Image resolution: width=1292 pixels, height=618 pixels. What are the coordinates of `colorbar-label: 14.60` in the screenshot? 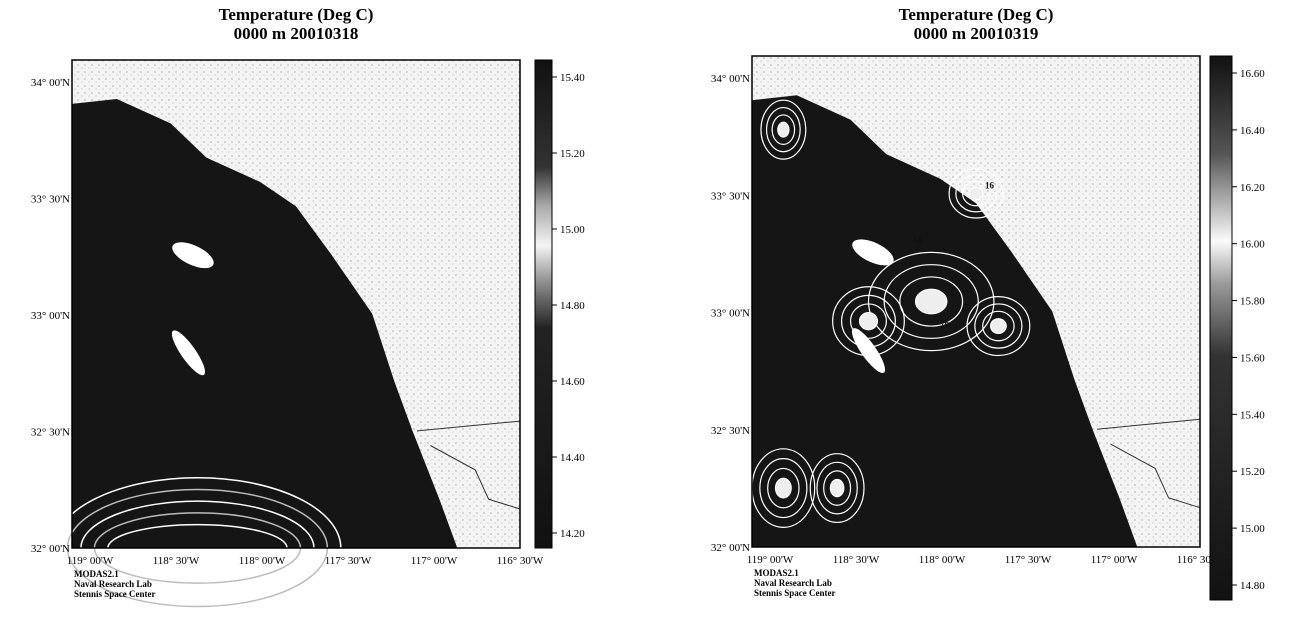 It's located at (572, 382).